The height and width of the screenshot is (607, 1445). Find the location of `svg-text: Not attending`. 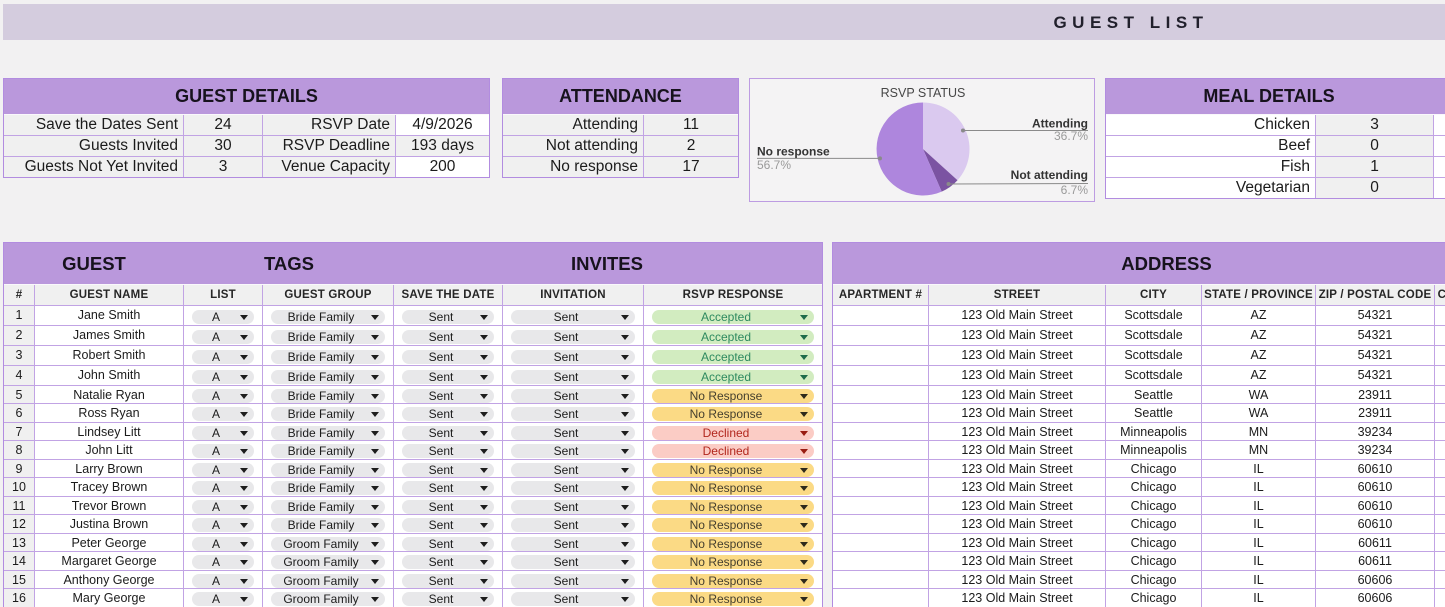

svg-text: Not attending is located at coordinates (1049, 175).